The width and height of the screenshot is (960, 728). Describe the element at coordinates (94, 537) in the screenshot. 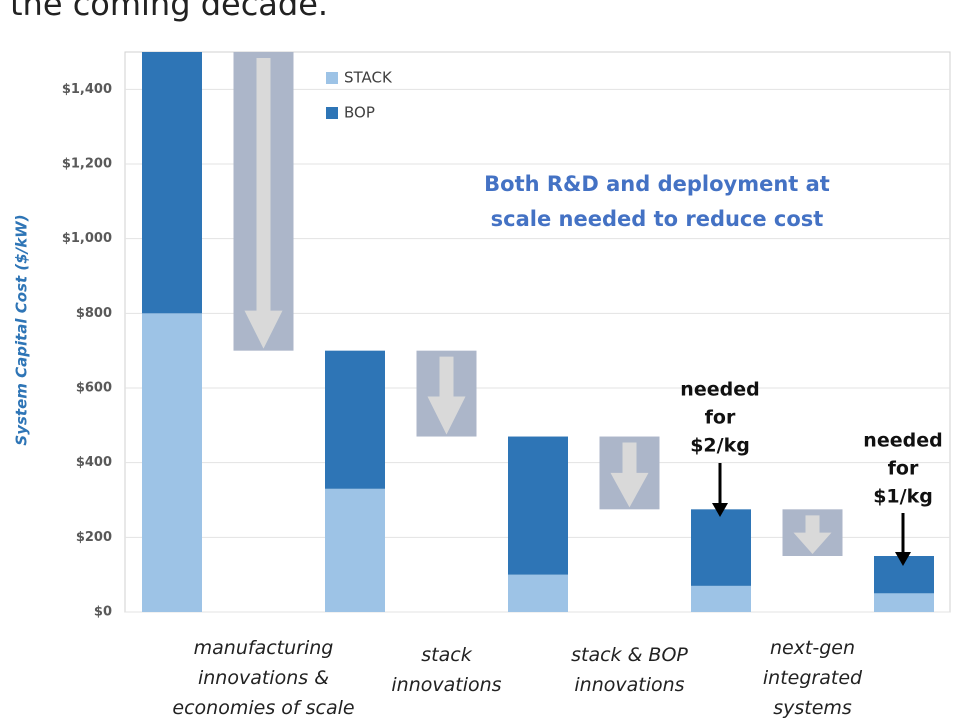

I see `y-tick-label: $200` at that location.